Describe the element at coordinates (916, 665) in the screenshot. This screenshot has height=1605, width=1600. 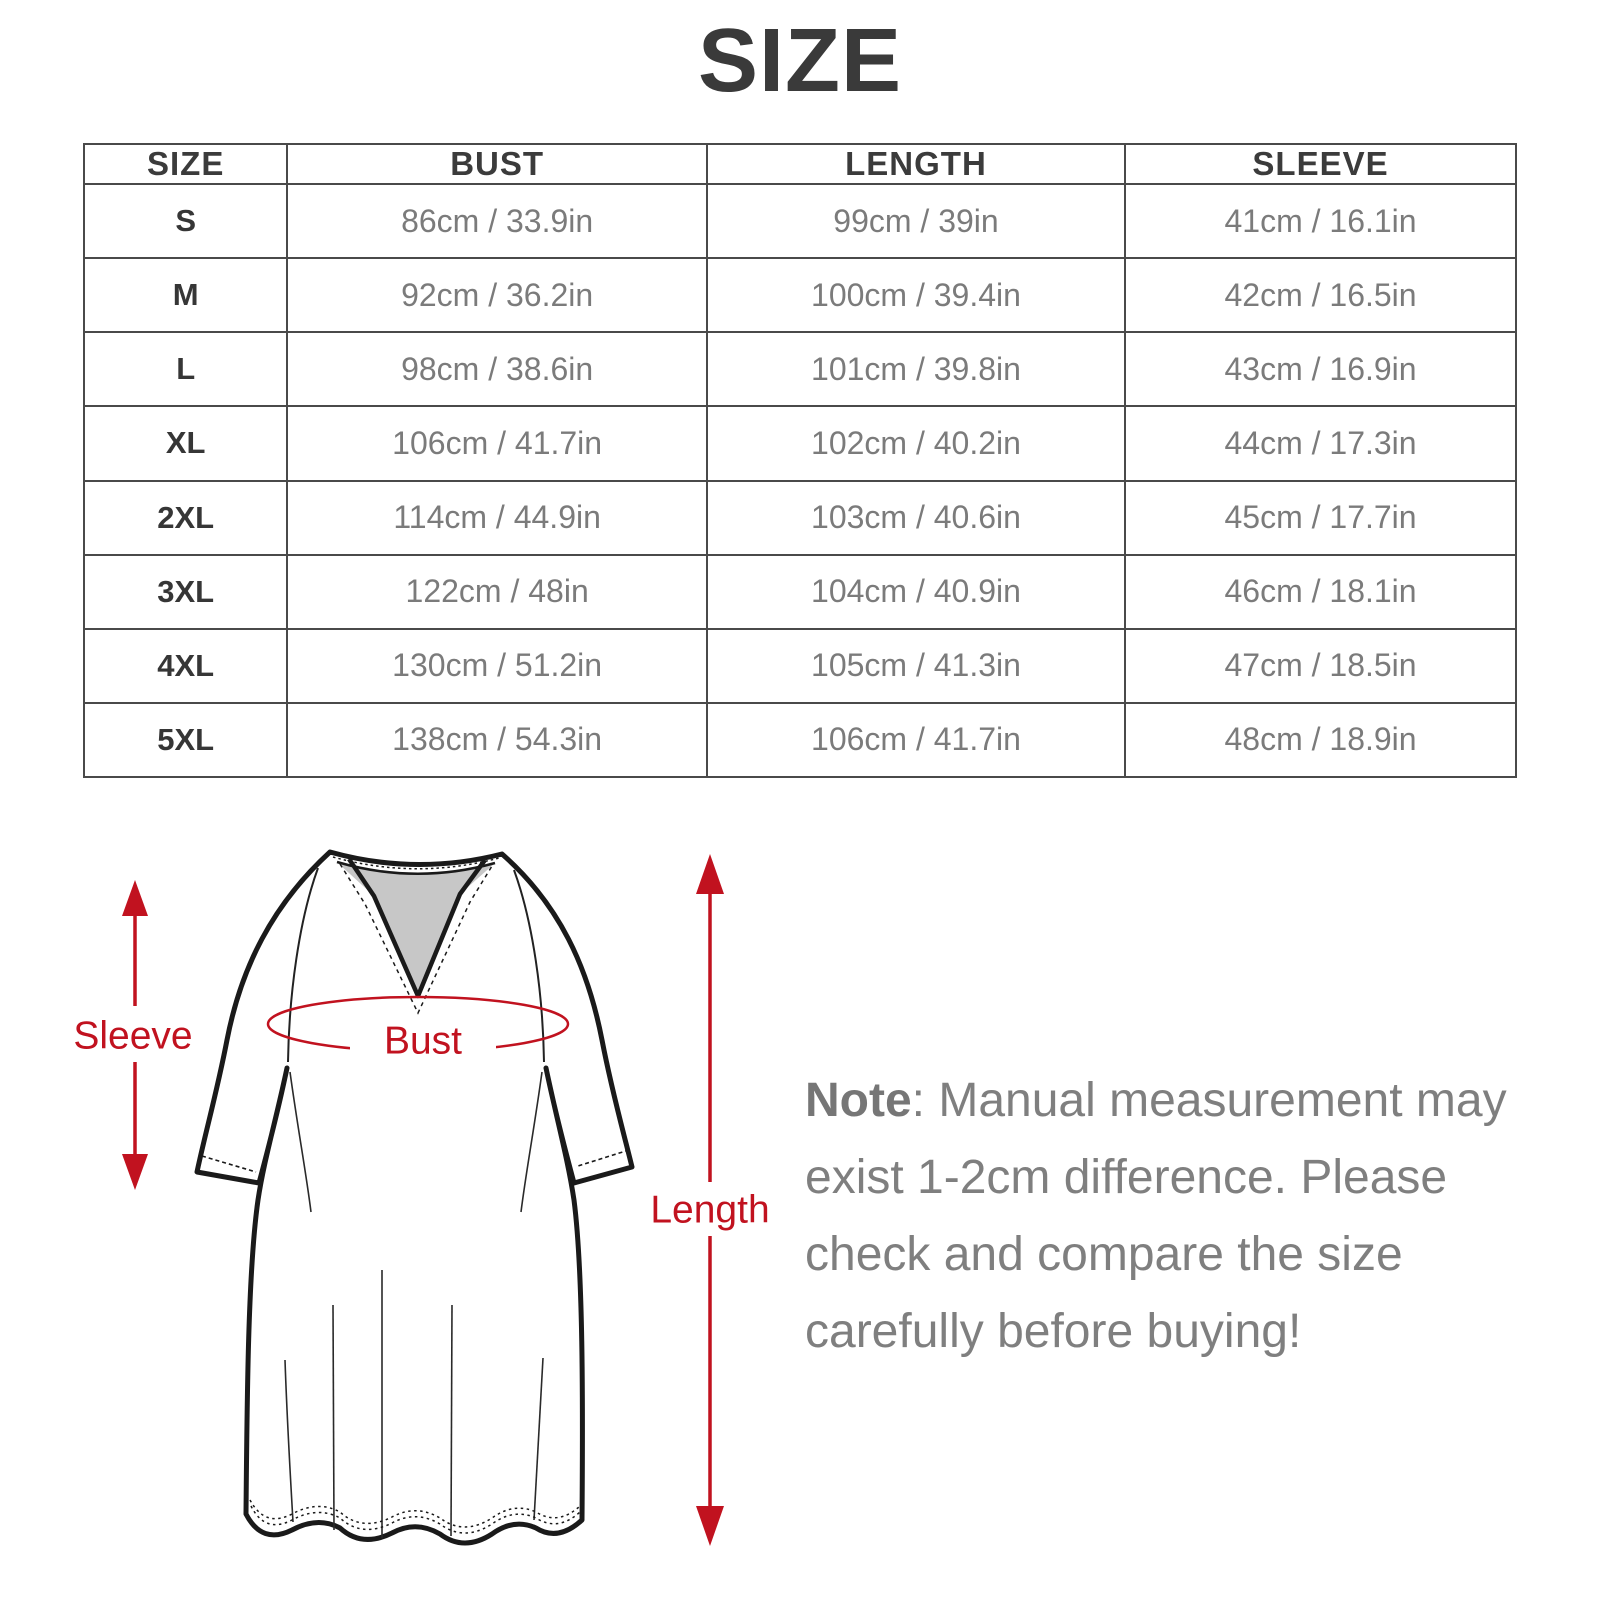
I see `length-cell: 105cm / 41.3in` at that location.